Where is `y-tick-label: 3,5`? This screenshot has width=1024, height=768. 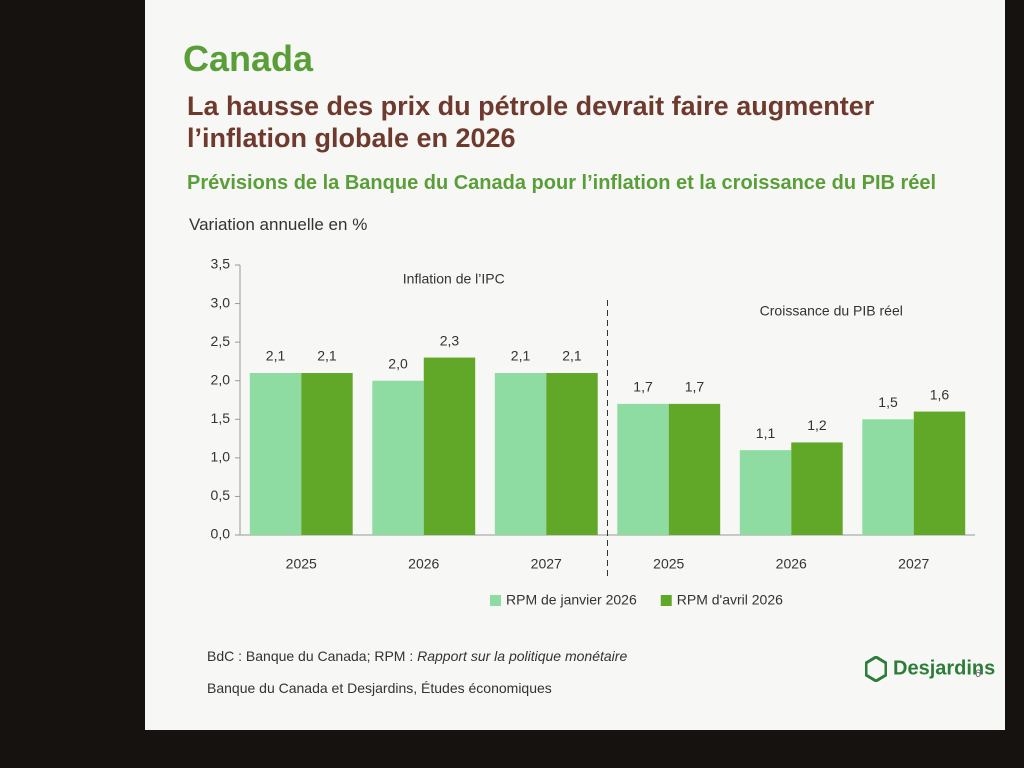 y-tick-label: 3,5 is located at coordinates (221, 264).